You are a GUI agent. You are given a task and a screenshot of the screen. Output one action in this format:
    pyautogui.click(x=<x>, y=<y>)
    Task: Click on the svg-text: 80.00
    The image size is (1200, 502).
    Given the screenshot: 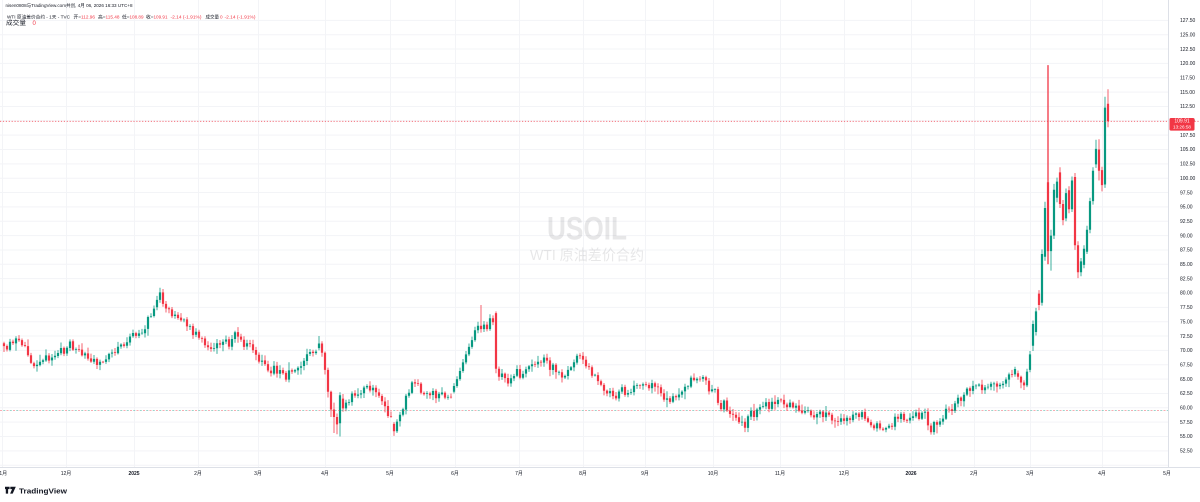 What is the action you would take?
    pyautogui.click(x=1186, y=294)
    